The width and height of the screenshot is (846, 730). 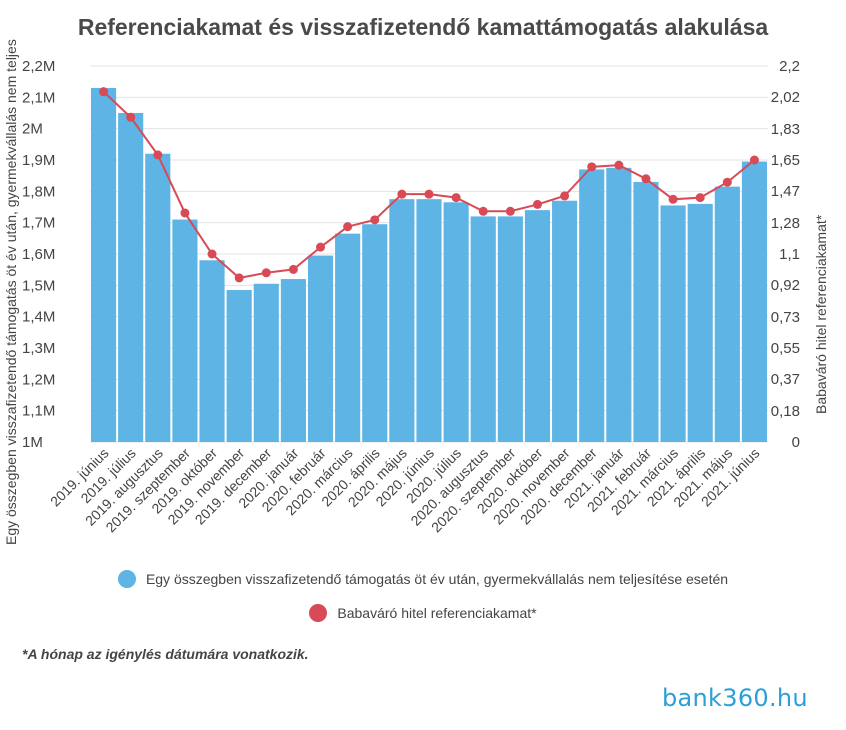 What do you see at coordinates (785, 285) in the screenshot?
I see `right-tick-label: 0,92` at bounding box center [785, 285].